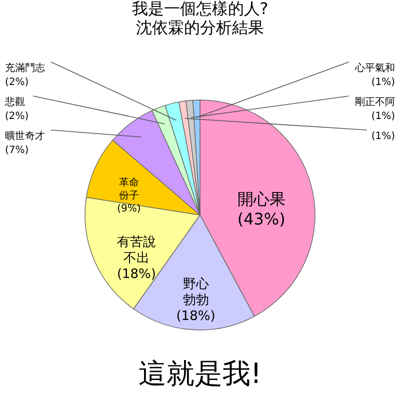 The image size is (400, 400). What do you see at coordinates (261, 219) in the screenshot?
I see `data-label: (43%)` at bounding box center [261, 219].